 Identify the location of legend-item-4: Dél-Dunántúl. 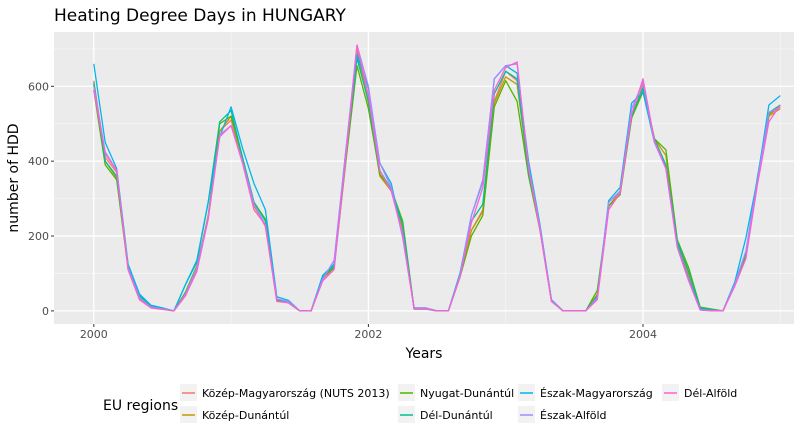
(445, 414).